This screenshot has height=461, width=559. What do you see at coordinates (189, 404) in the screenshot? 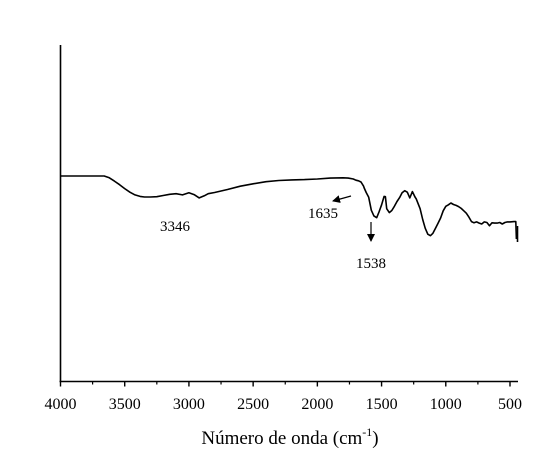
I see `x-tick-label-3000: 3000` at bounding box center [189, 404].